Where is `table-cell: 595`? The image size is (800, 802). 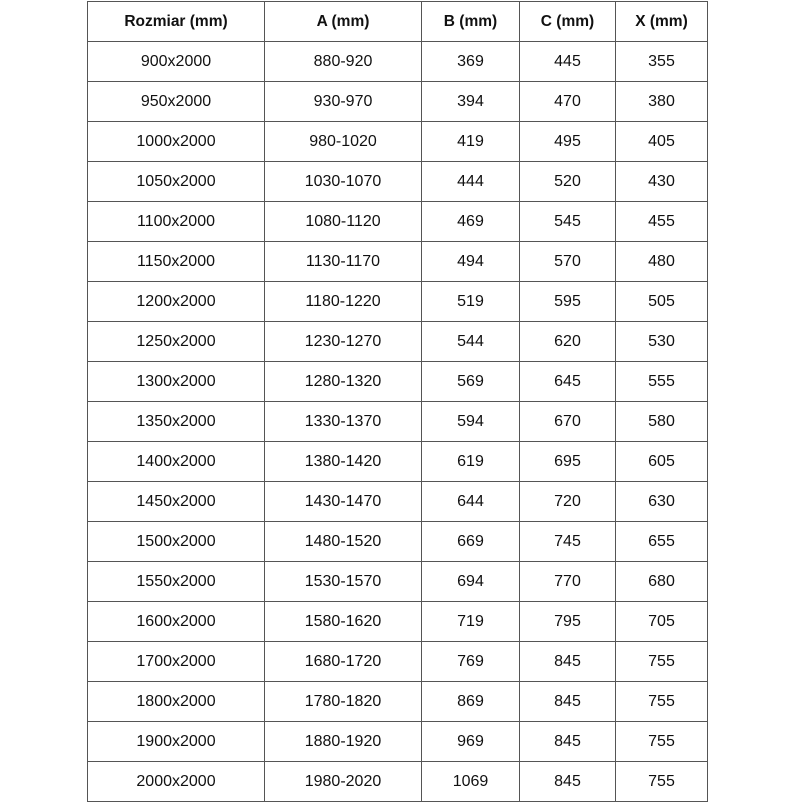 table-cell: 595 is located at coordinates (567, 301).